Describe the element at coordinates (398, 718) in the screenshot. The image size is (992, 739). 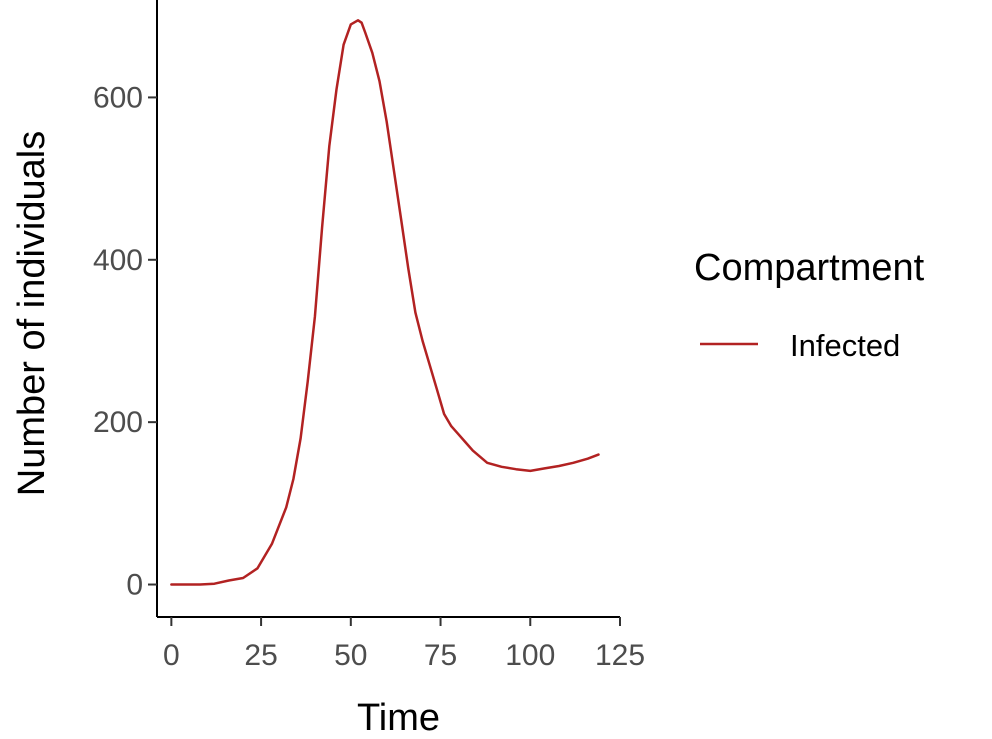
I see `x-axis-title: Time` at that location.